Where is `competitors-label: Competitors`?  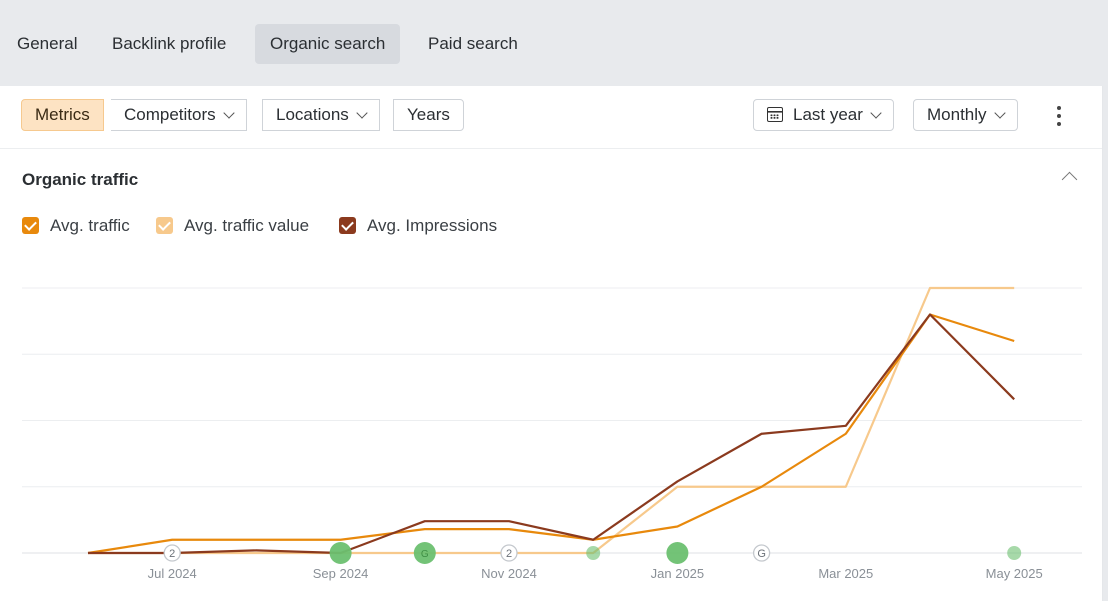
competitors-label: Competitors is located at coordinates (170, 114).